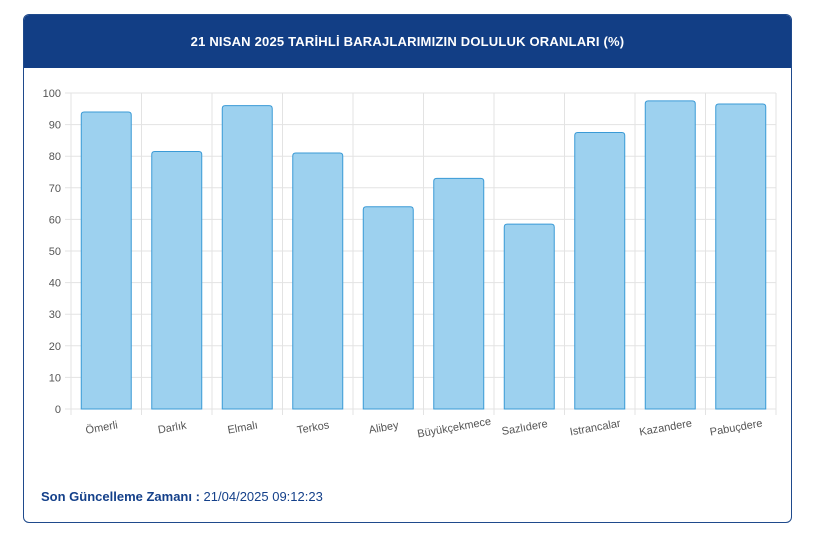 The width and height of the screenshot is (820, 543). What do you see at coordinates (595, 428) in the screenshot?
I see `x-tick-label: Istrancalar` at bounding box center [595, 428].